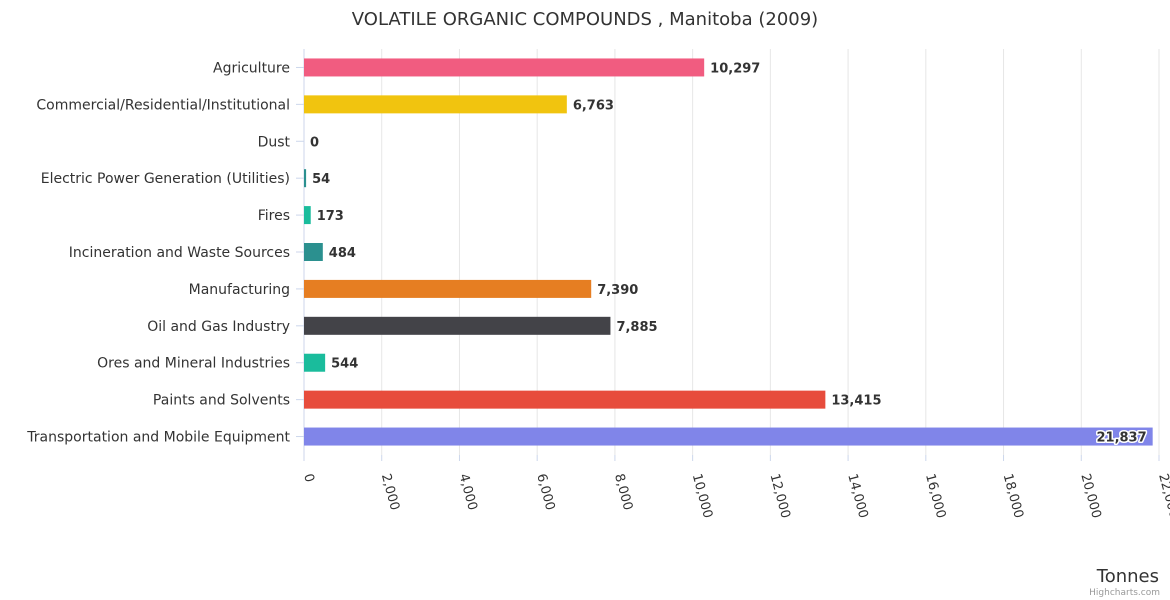 This screenshot has width=1170, height=600. I want to click on category-label: Agriculture, so click(251, 68).